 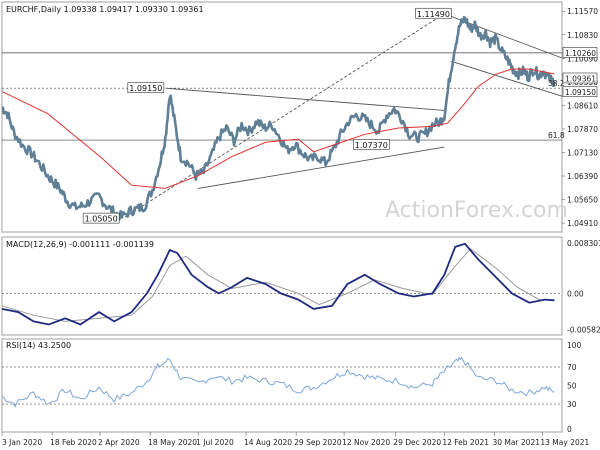 What do you see at coordinates (582, 152) in the screenshot?
I see `y-tick-label: 1.07130` at bounding box center [582, 152].